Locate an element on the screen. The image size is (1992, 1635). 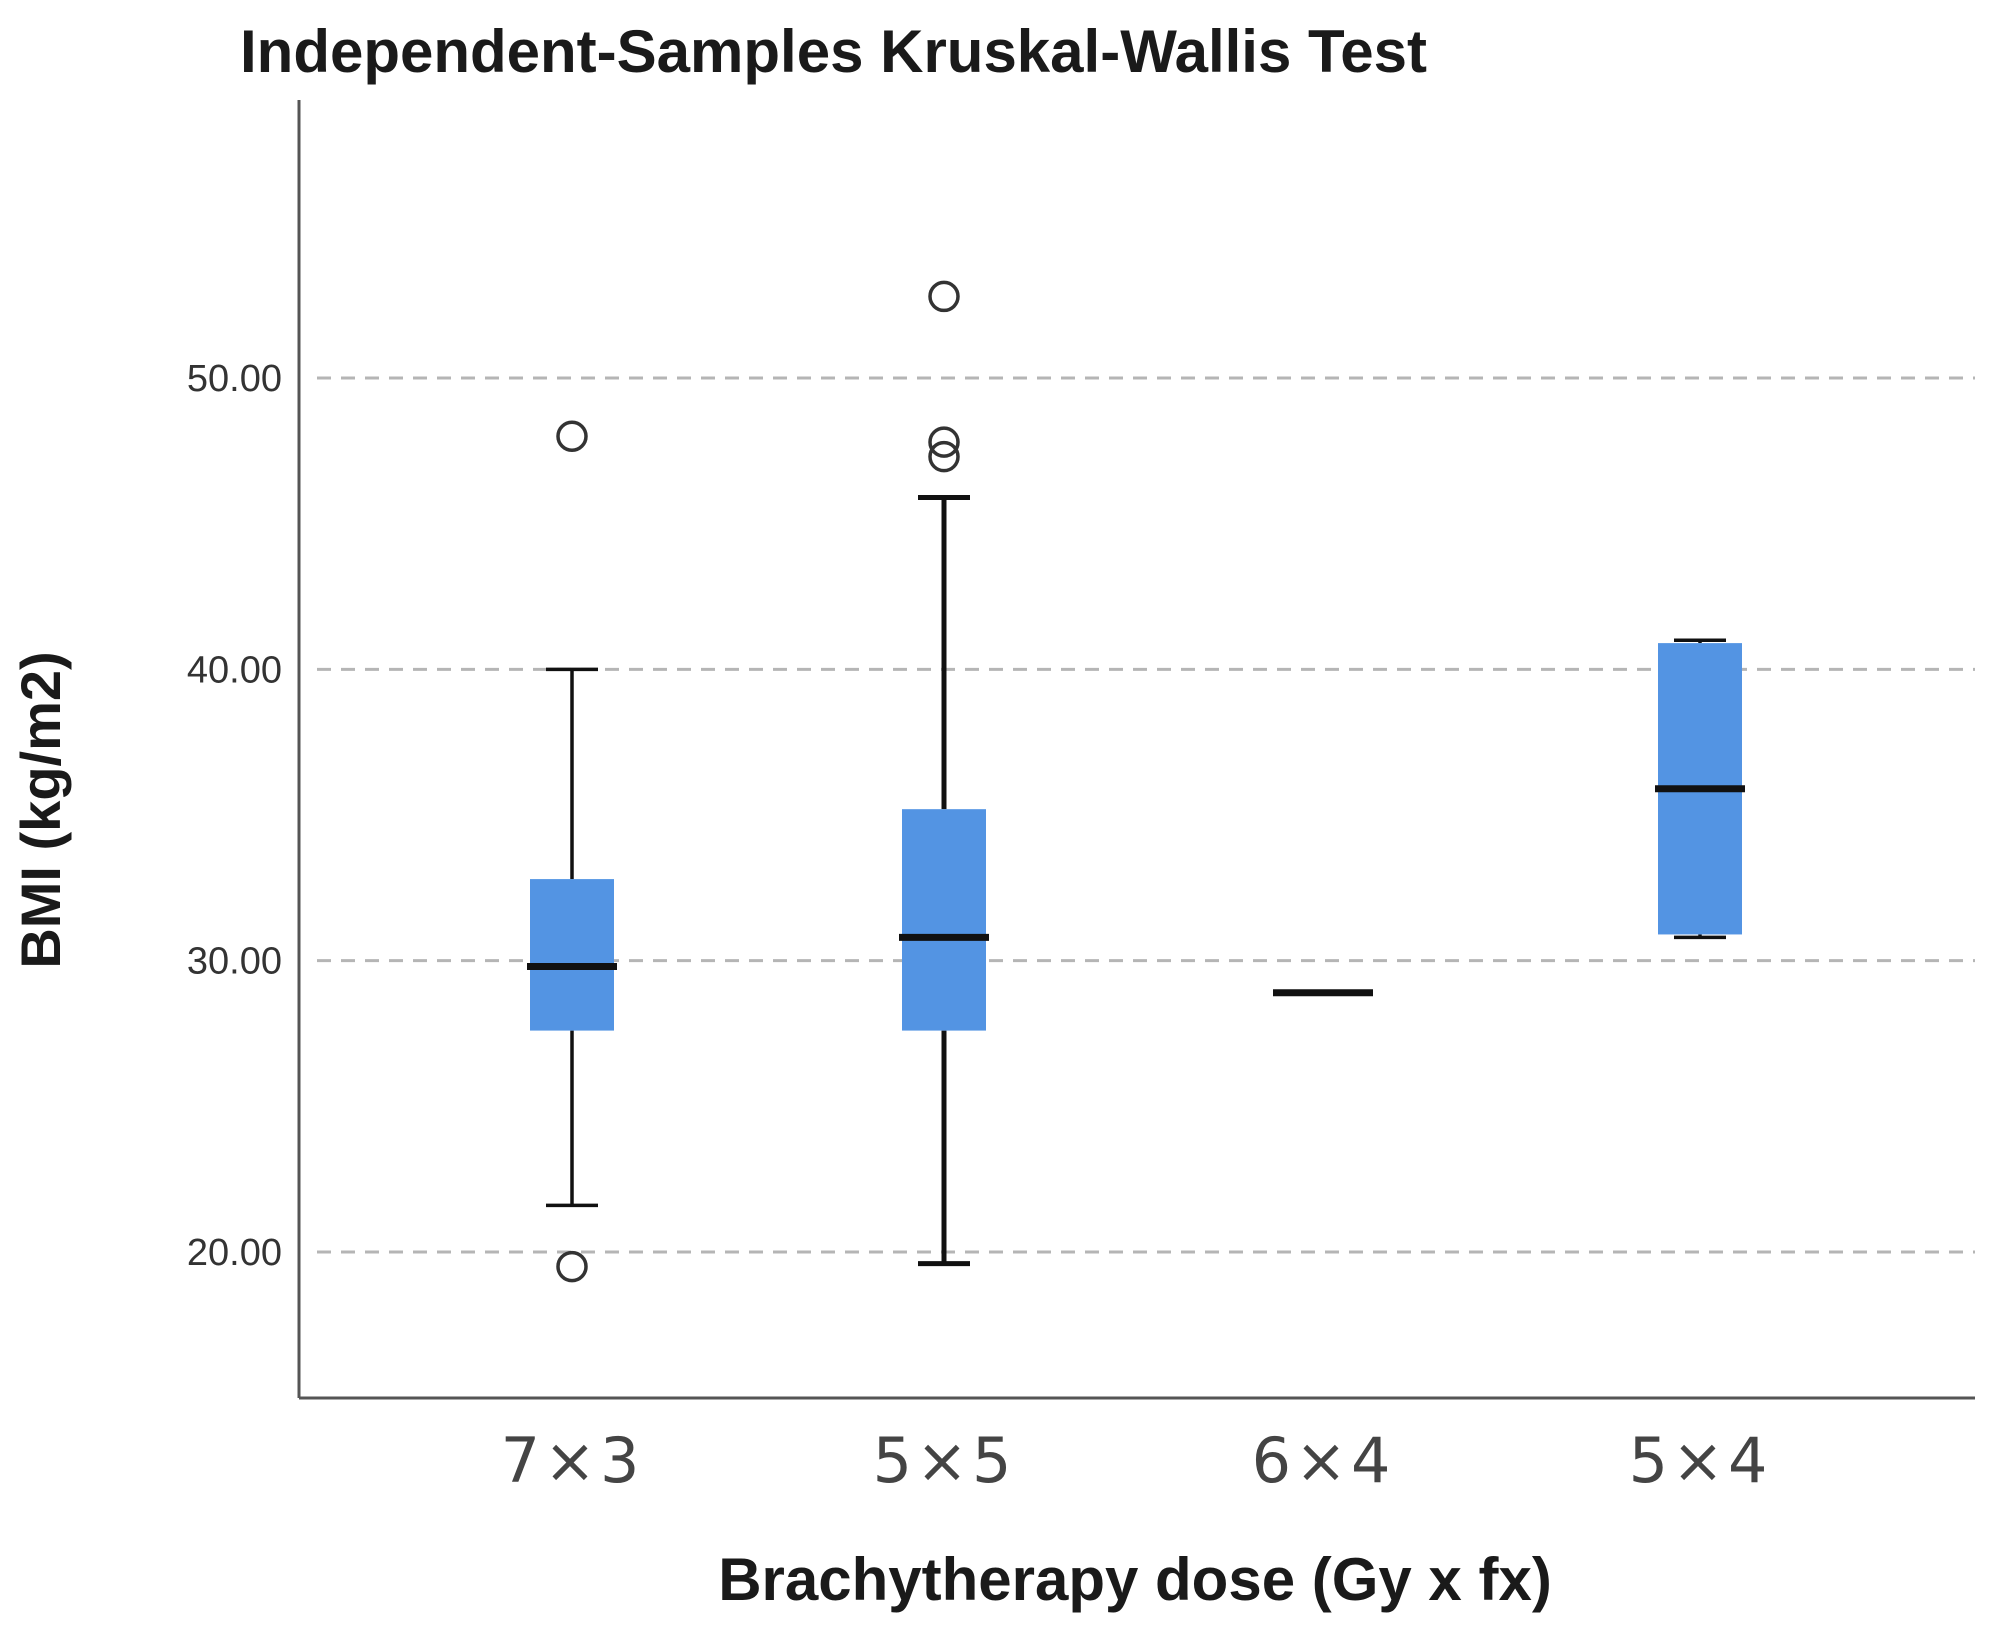
x-tick-label-3: 6×4 is located at coordinates (1323, 1460).